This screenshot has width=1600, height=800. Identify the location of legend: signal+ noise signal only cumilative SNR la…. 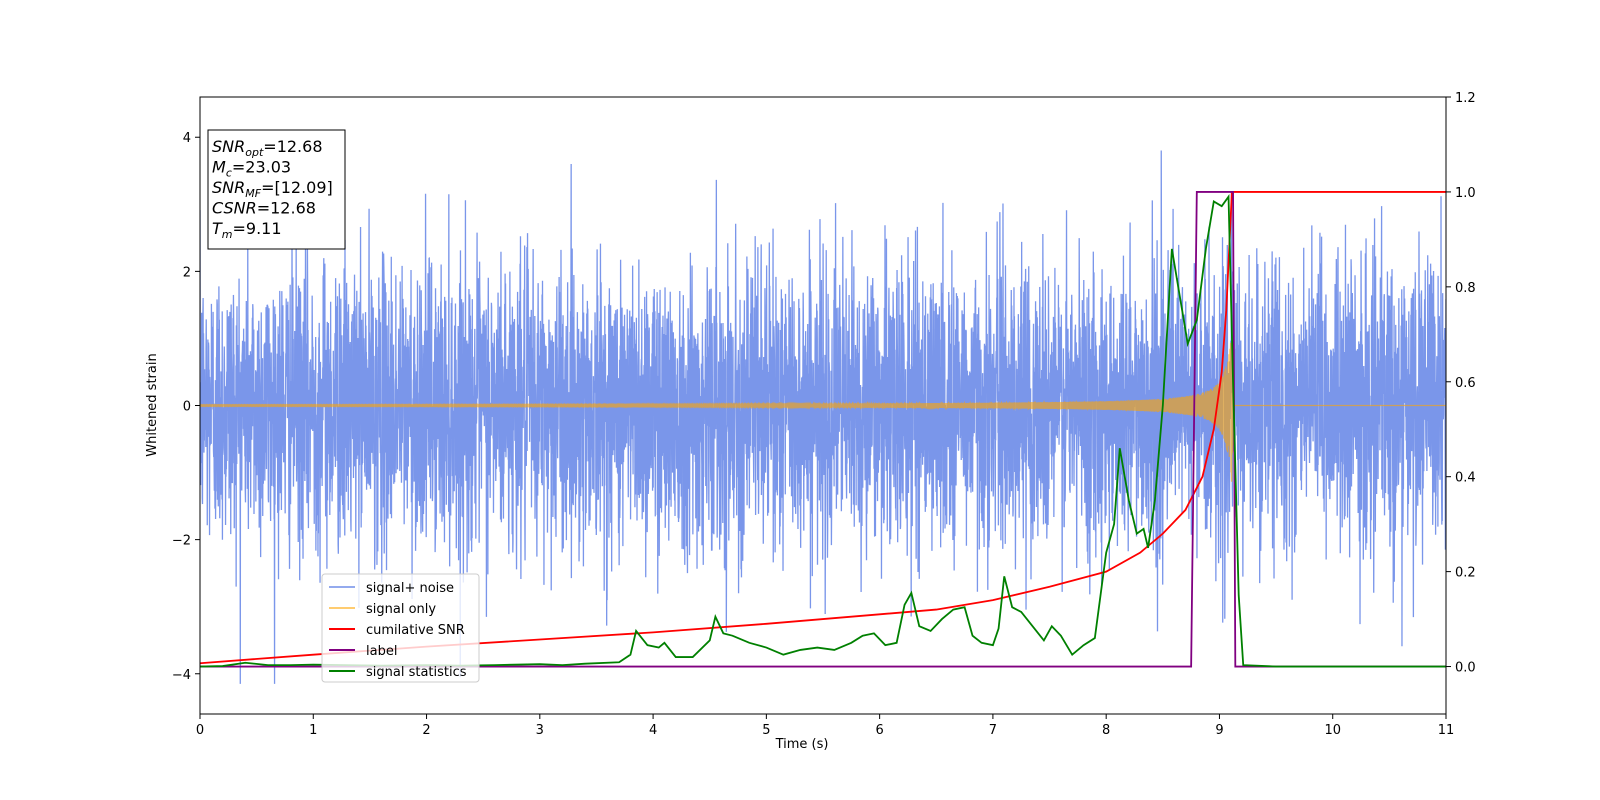
(400, 628).